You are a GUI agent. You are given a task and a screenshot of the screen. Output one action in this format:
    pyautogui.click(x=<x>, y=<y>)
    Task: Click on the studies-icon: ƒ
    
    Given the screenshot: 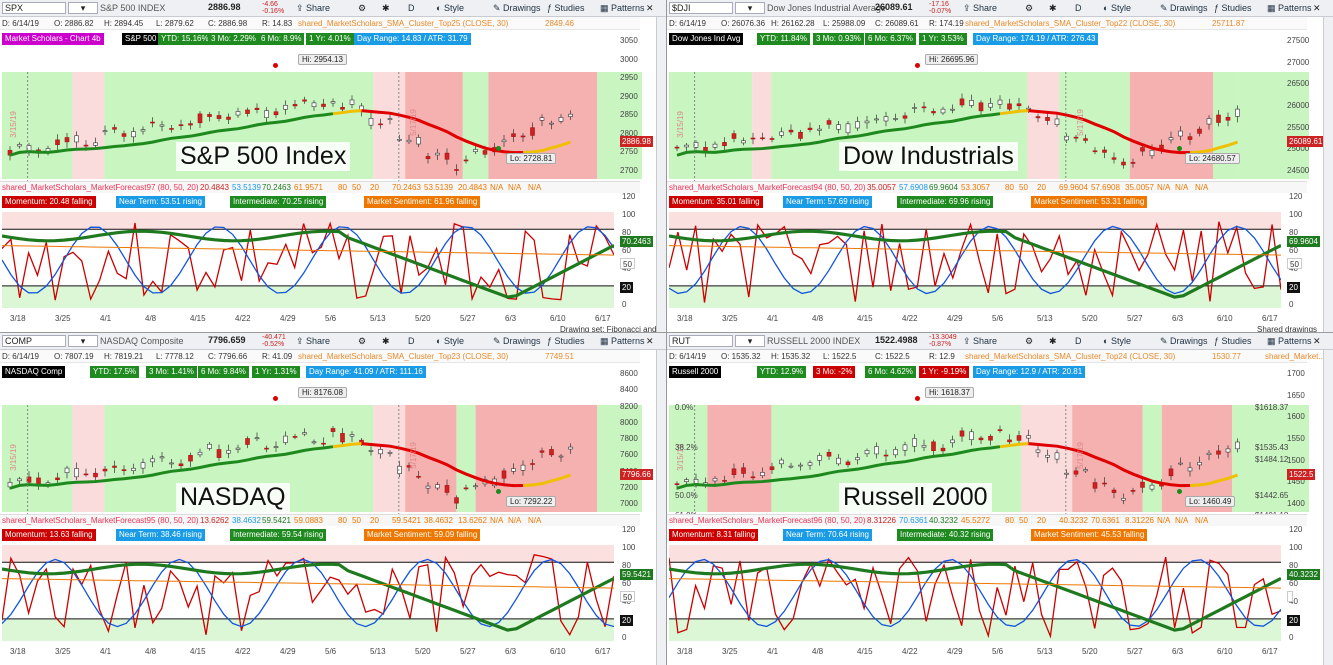 What is the action you would take?
    pyautogui.click(x=551, y=8)
    